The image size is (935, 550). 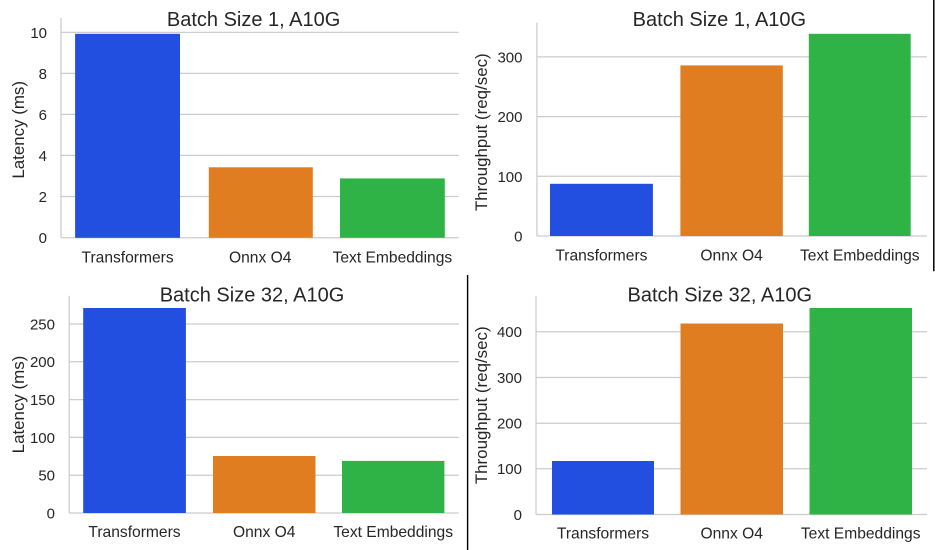 What do you see at coordinates (42, 400) in the screenshot?
I see `svg-text: 150` at bounding box center [42, 400].